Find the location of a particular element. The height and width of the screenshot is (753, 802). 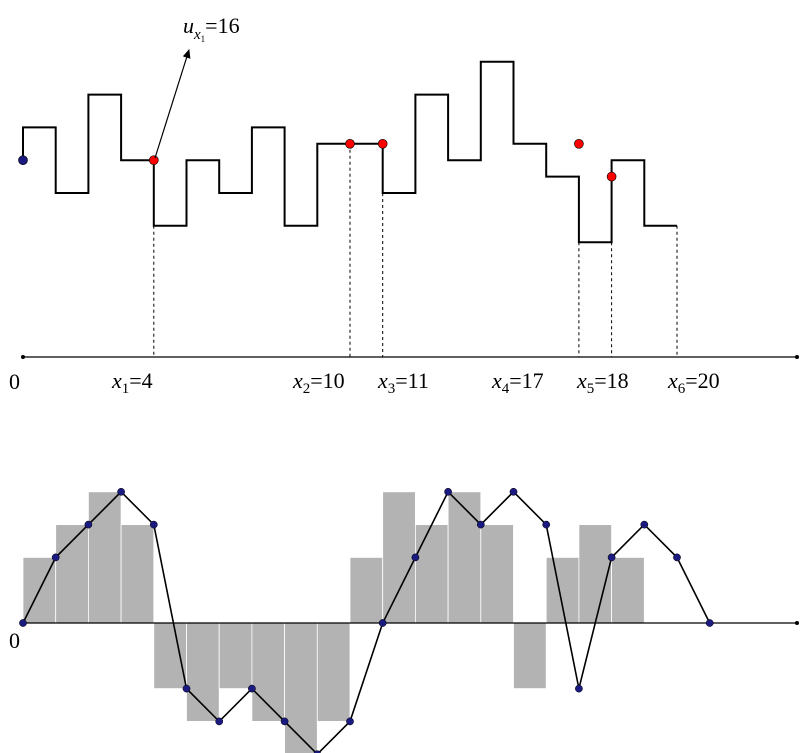

top-axis-end-dot is located at coordinates (797, 357).